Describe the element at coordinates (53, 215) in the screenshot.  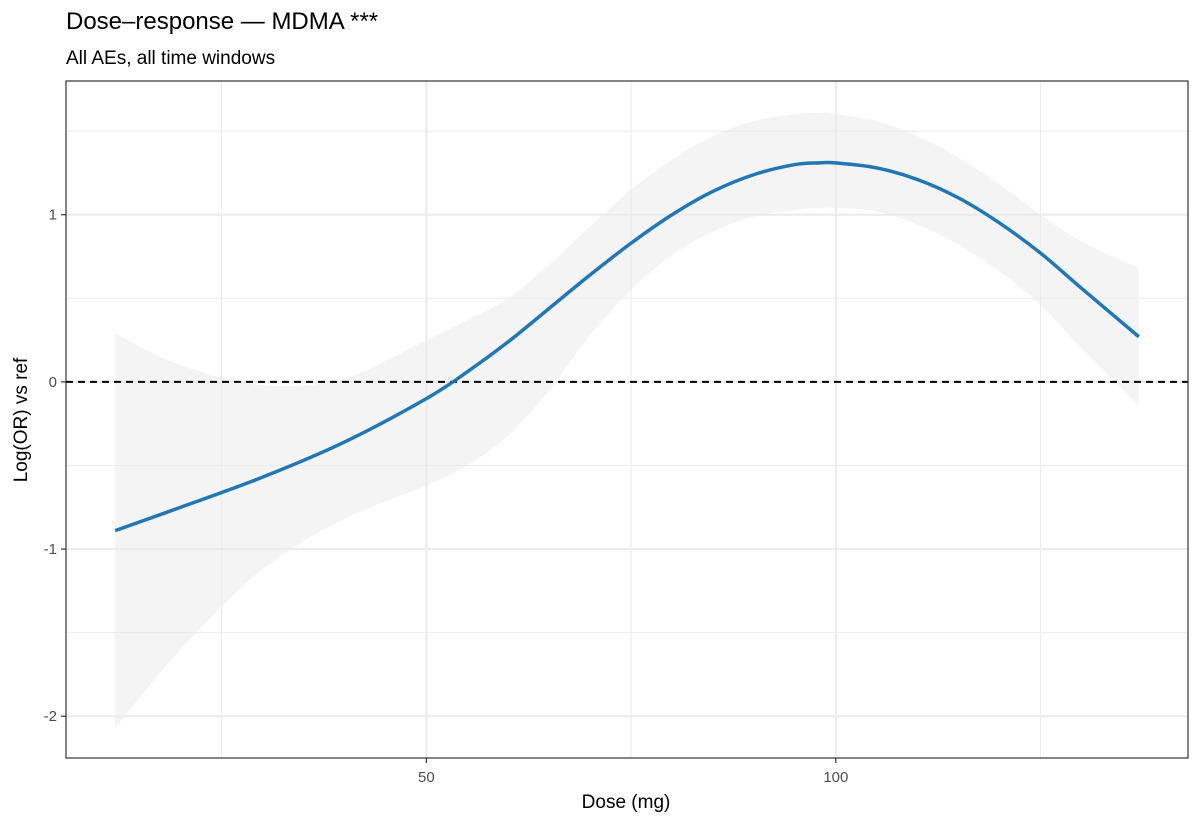
I see `y-tick-label: 1` at that location.